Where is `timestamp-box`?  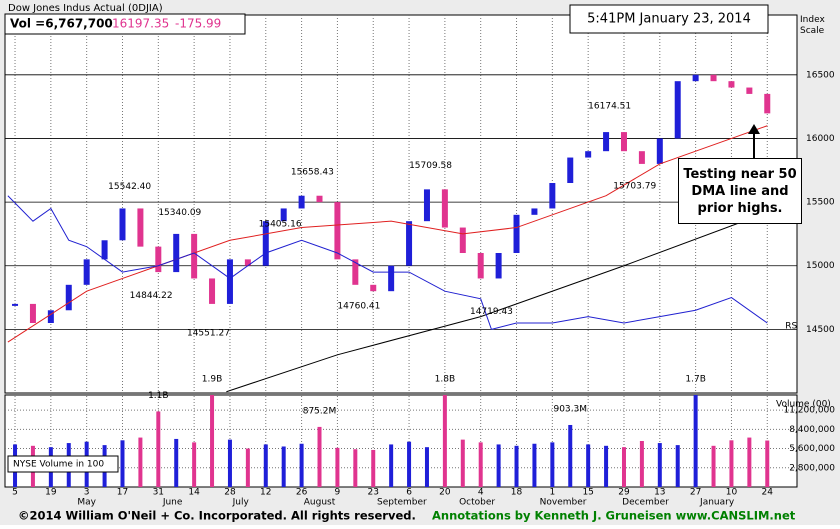 timestamp-box is located at coordinates (669, 19).